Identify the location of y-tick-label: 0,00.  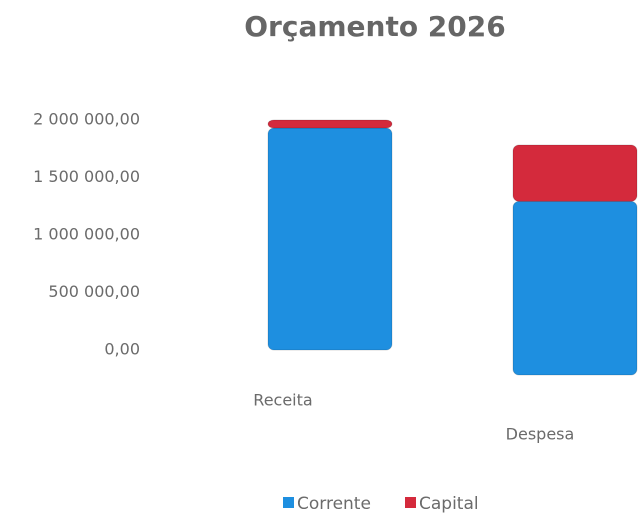
(122, 349).